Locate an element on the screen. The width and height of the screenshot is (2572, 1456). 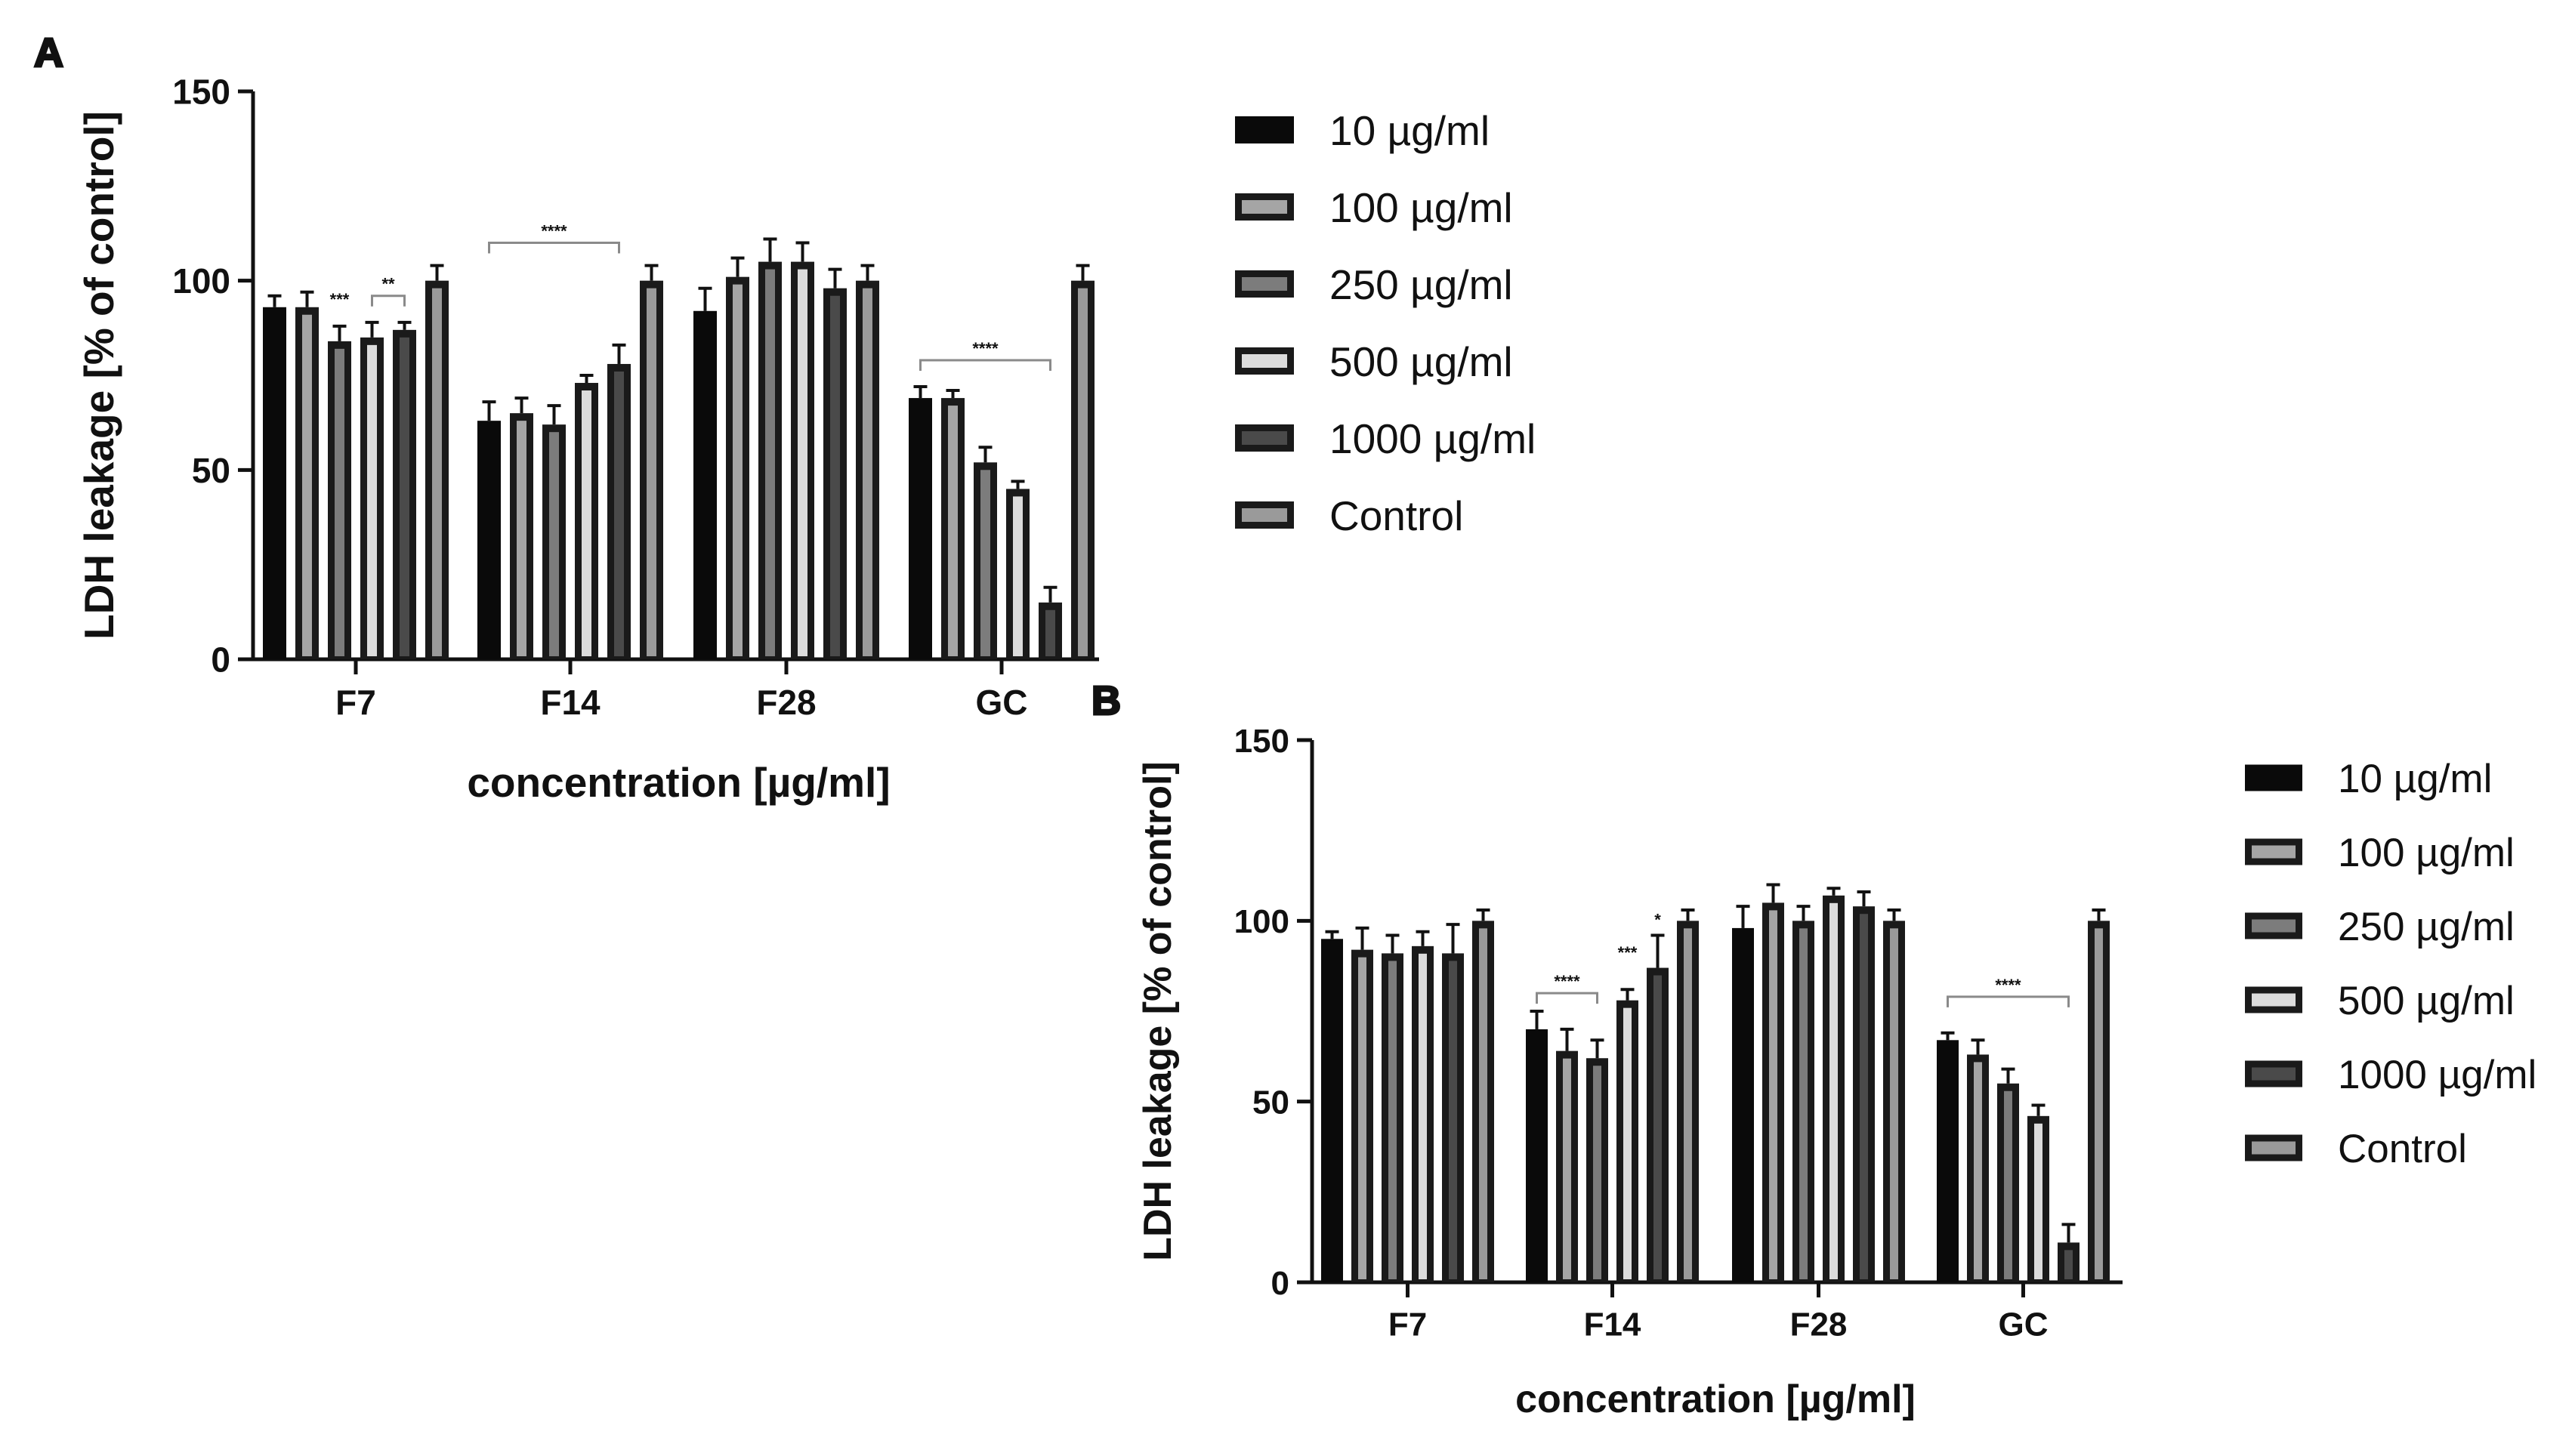
x-tick-label-f7: F7 is located at coordinates (1407, 1324).